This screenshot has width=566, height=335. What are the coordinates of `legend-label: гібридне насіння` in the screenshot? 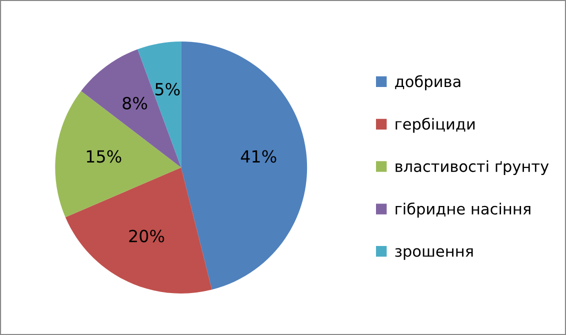 It's located at (463, 210).